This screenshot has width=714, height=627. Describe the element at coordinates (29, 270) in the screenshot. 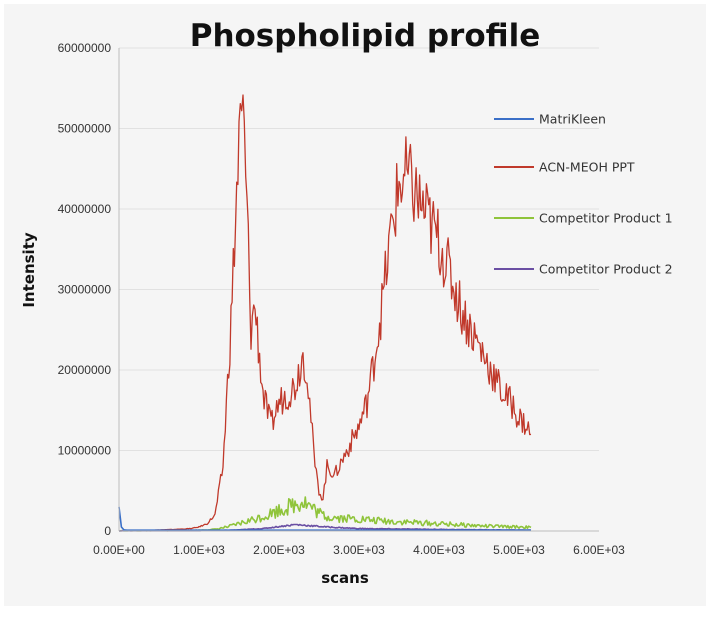

I see `y-axis-label: Intensity` at that location.